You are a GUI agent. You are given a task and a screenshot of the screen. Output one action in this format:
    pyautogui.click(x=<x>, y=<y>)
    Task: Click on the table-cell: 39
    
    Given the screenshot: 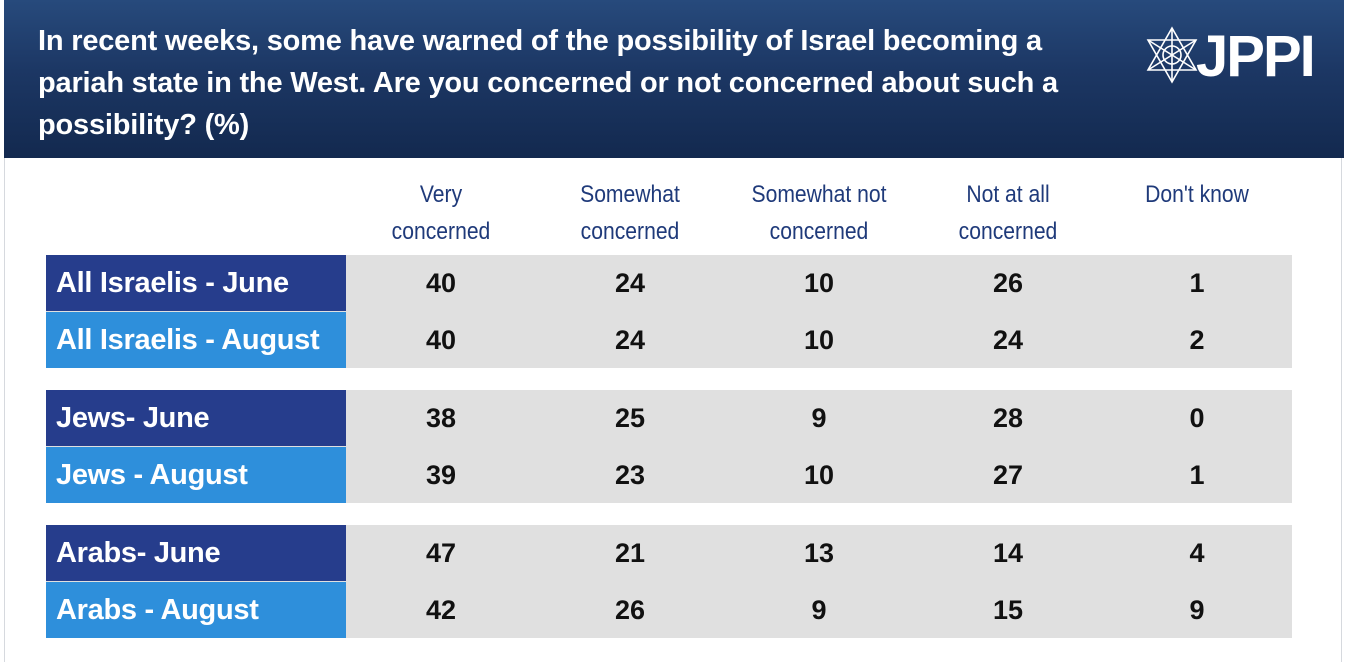 What is the action you would take?
    pyautogui.click(x=441, y=475)
    